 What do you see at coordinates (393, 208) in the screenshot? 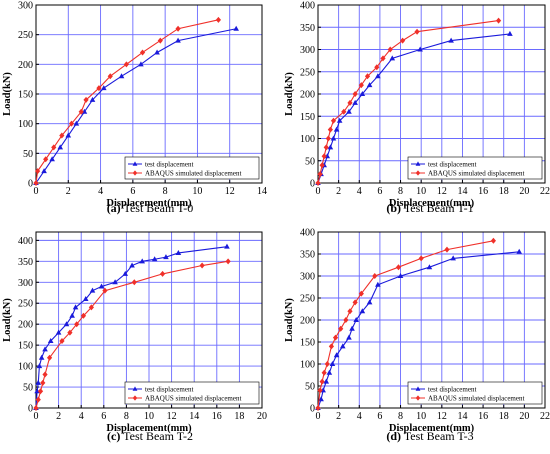
I see `caption-letter: (b)` at bounding box center [393, 208].